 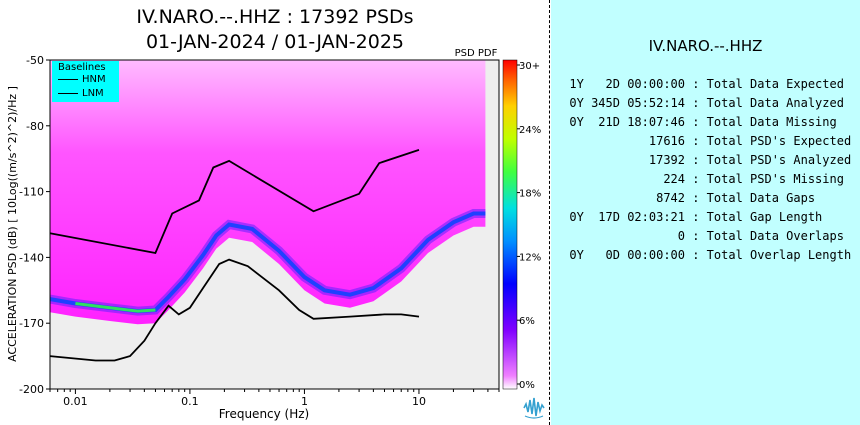 I want to click on colorbar-tick-label: 24%, so click(x=530, y=130).